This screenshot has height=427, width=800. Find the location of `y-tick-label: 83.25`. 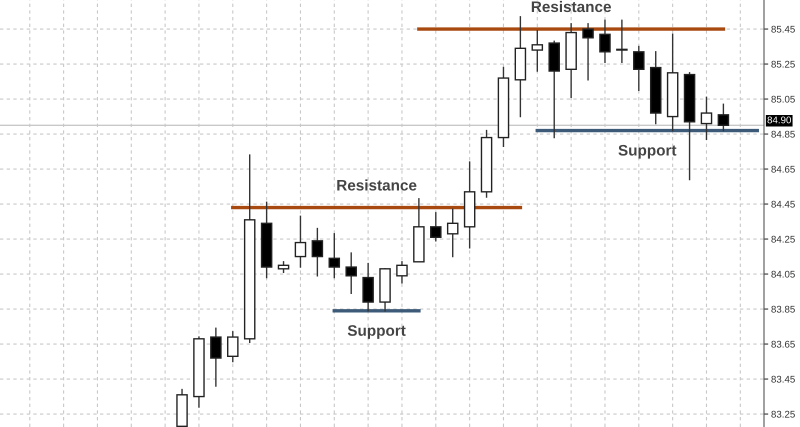

y-tick-label: 83.25 is located at coordinates (783, 414).